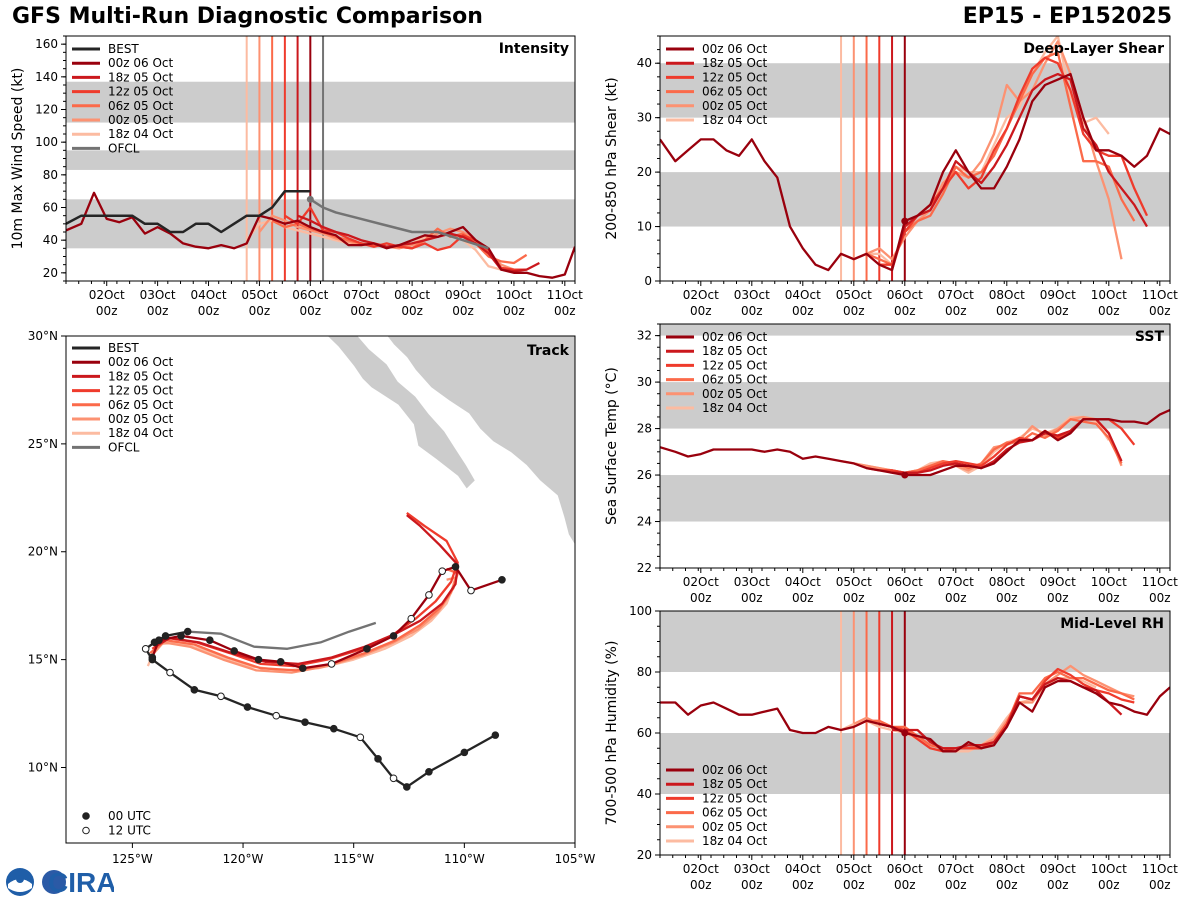 This screenshot has width=1200, height=900. Describe the element at coordinates (123, 348) in the screenshot. I see `legend-label: BEST` at that location.